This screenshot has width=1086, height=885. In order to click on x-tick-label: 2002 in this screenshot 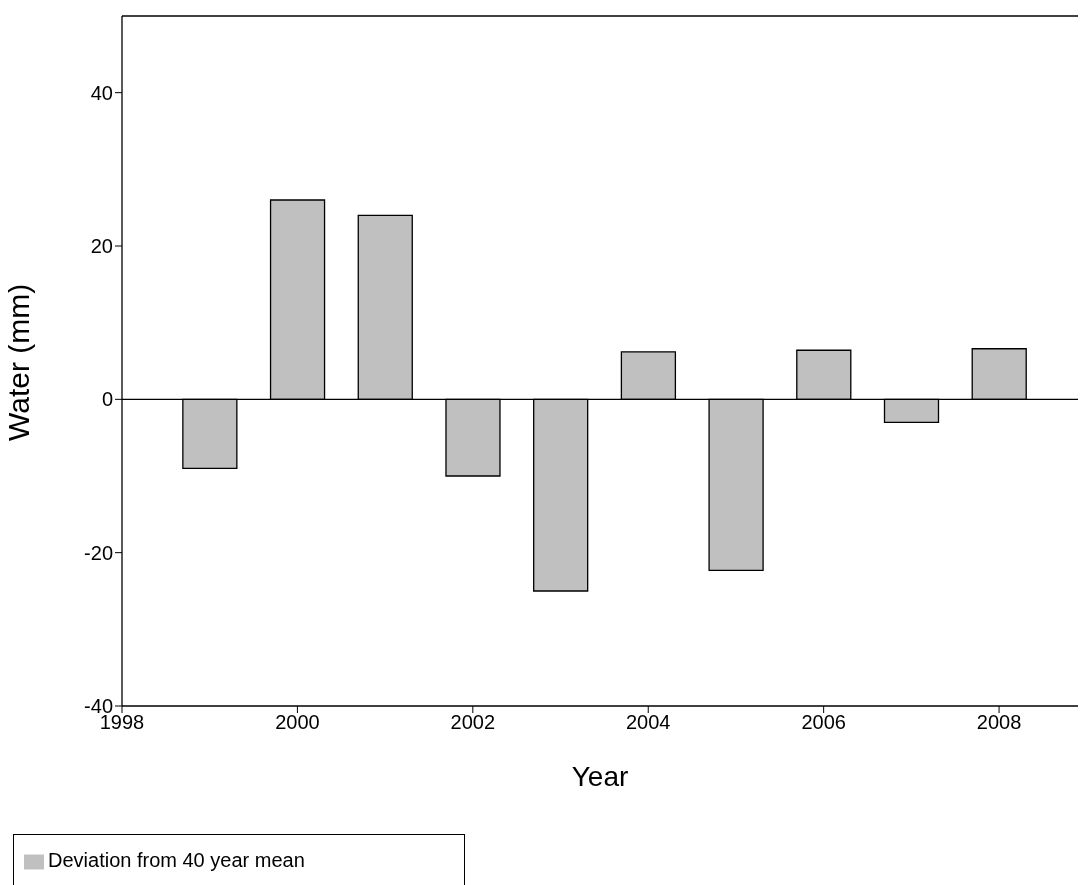, I will do `click(473, 722)`.